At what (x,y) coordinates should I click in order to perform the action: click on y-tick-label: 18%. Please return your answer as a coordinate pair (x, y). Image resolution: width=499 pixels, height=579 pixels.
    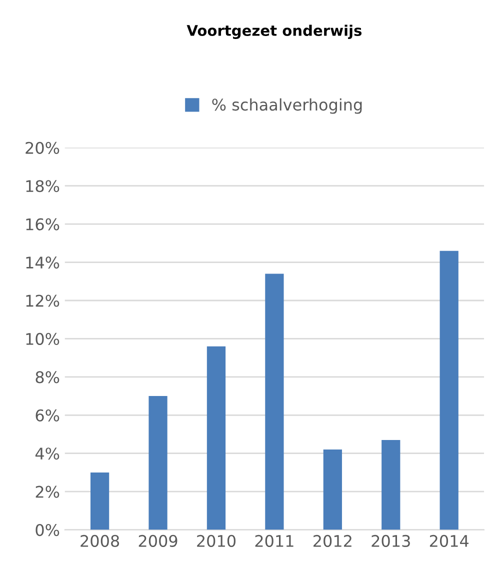
    Looking at the image, I should click on (43, 186).